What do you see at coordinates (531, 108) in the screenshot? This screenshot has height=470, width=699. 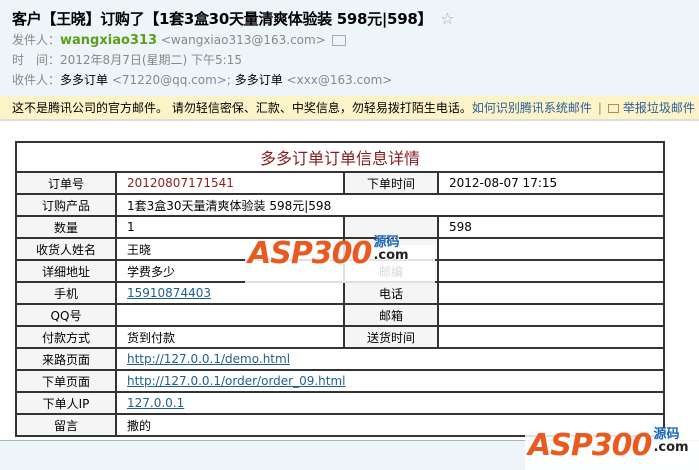 I see `identify-system-mail-link: 如何识别腾讯系统邮件` at bounding box center [531, 108].